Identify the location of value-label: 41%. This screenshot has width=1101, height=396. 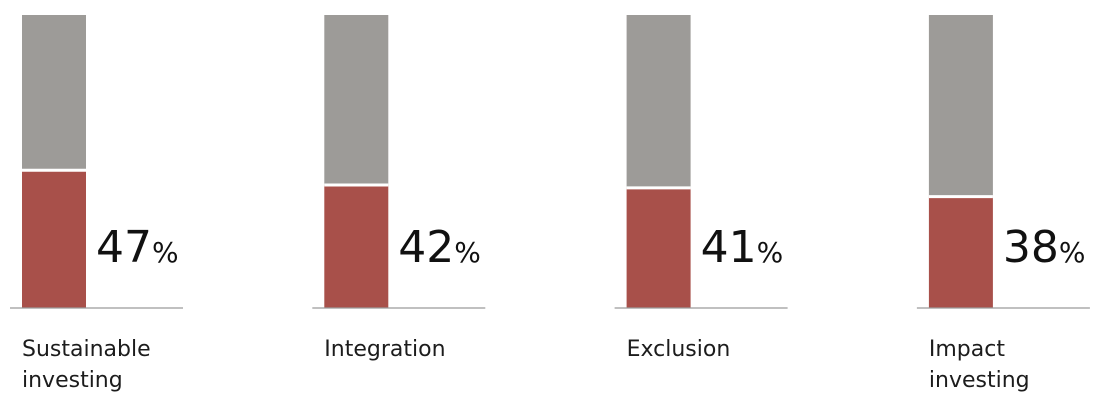
(742, 247).